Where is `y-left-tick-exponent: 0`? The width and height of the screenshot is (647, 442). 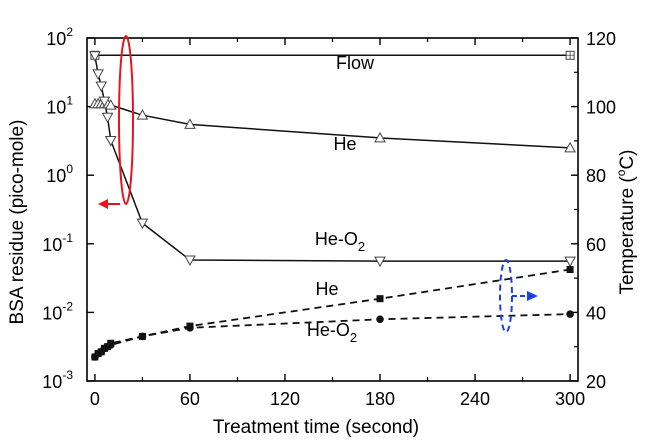
y-left-tick-exponent: 0 is located at coordinates (69, 169).